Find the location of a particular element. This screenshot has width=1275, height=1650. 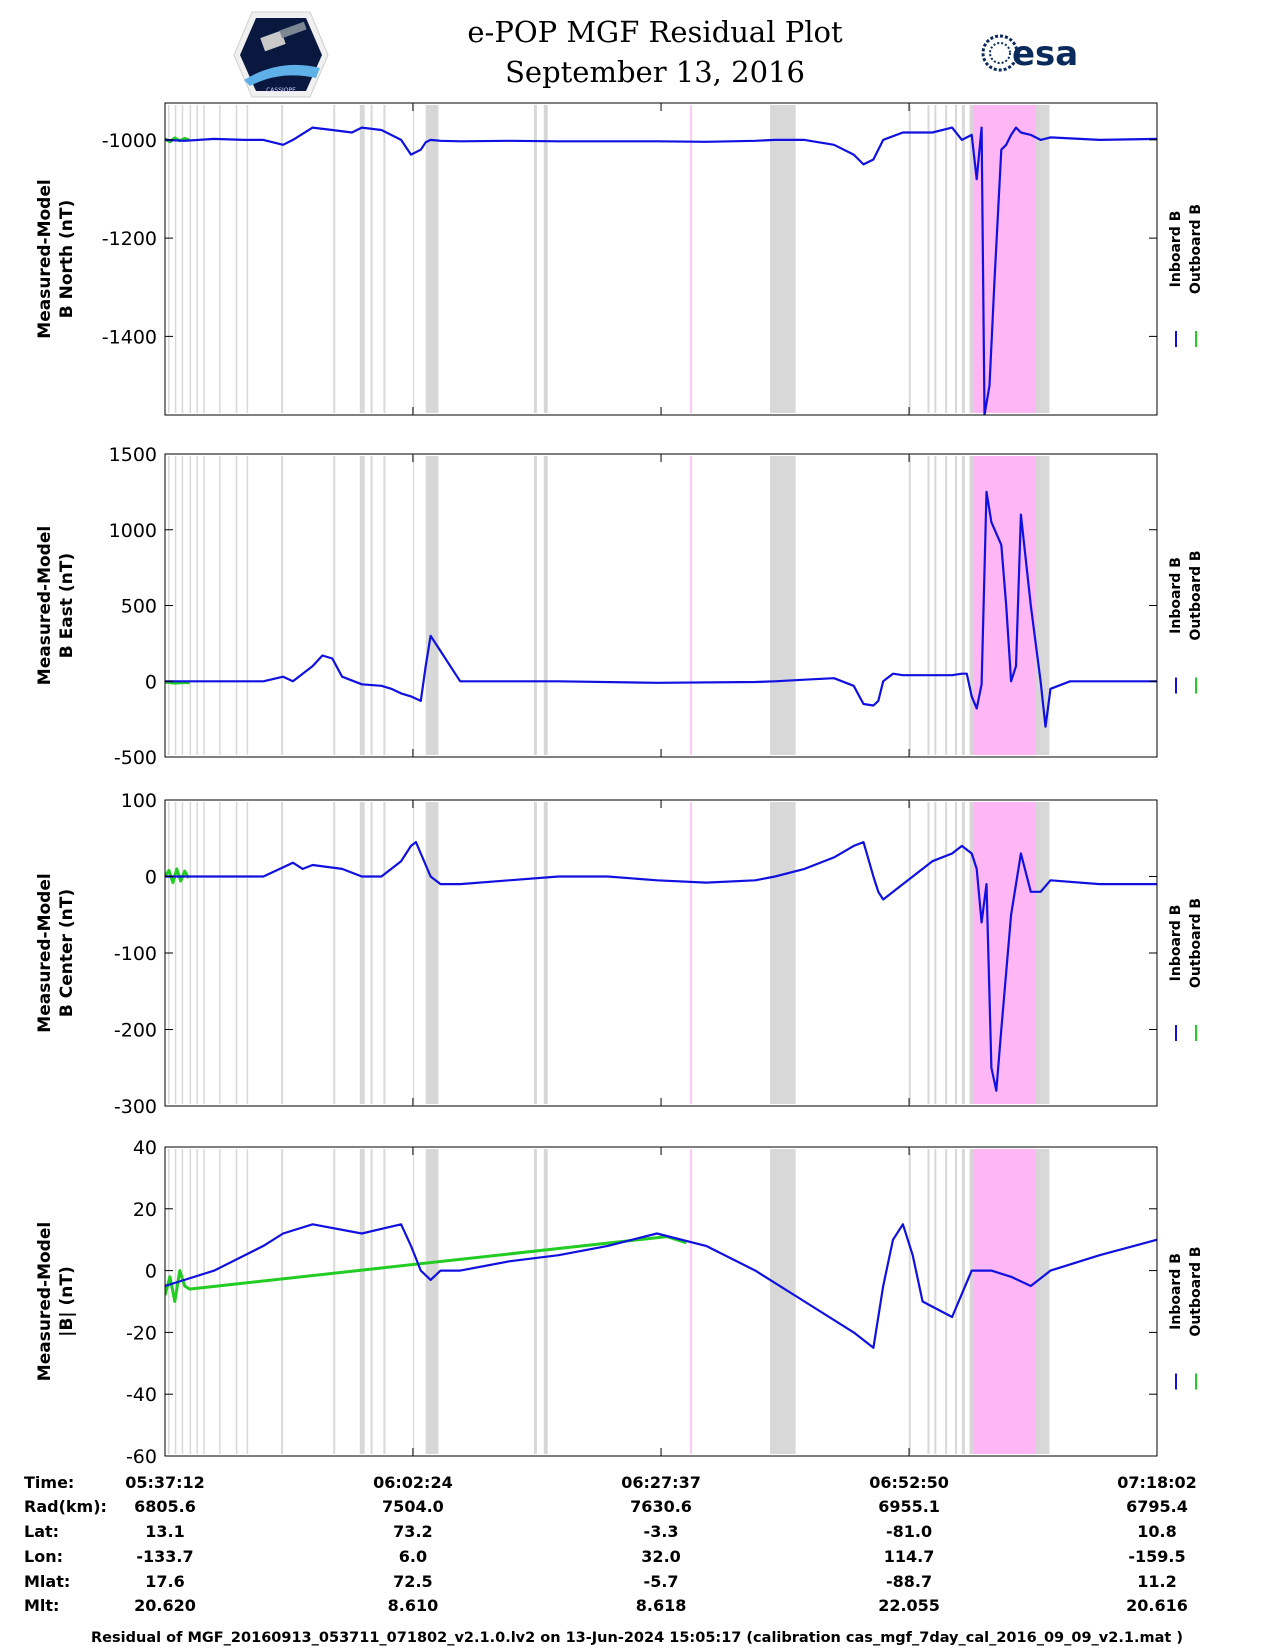

table-cell: 06:02:24 is located at coordinates (413, 1482).